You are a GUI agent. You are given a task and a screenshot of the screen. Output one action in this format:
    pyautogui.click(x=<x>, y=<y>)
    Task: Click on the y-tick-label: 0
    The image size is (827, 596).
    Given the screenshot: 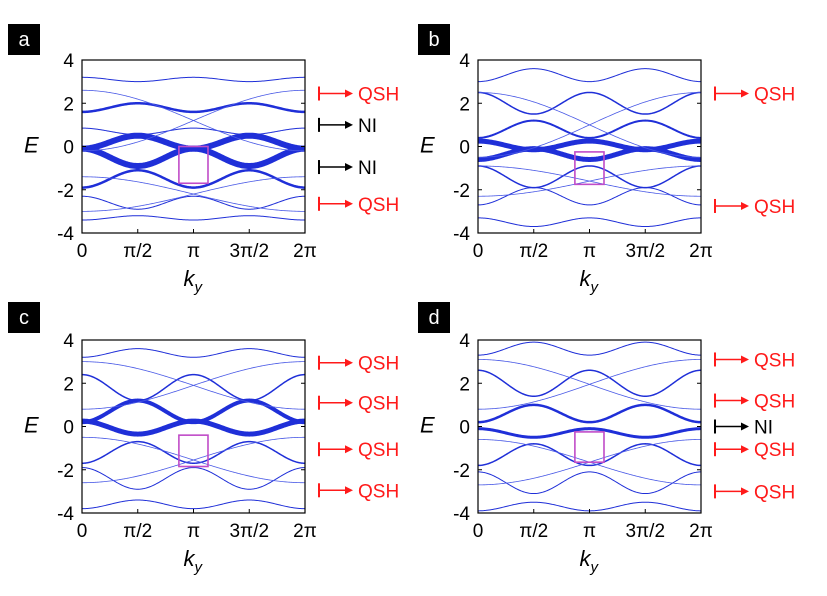 What is the action you would take?
    pyautogui.click(x=464, y=148)
    